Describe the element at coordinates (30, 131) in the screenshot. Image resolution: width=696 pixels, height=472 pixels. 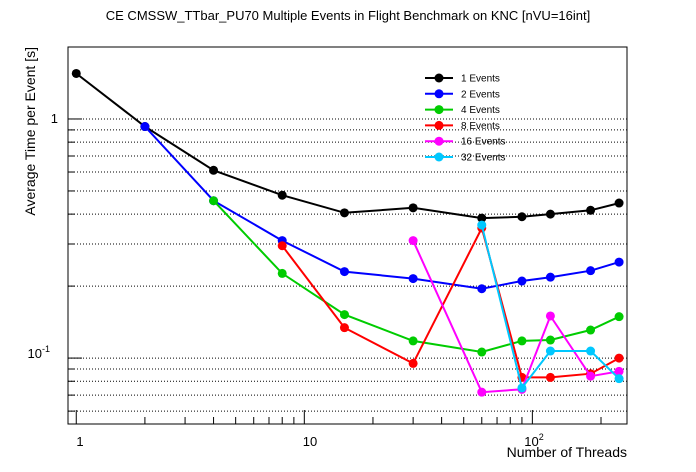
I see `y-axis-title: Average Time per Event [s]` at that location.